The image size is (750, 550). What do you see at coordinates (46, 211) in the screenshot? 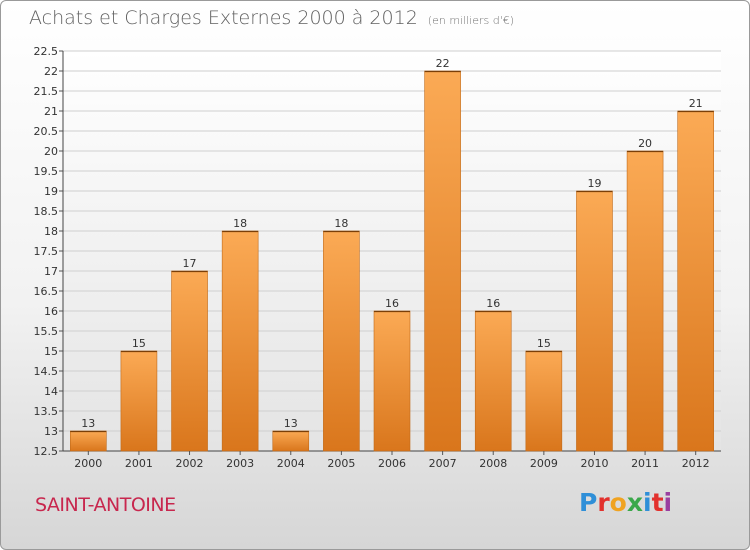
I see `y-tick-label: 18.5` at bounding box center [46, 211].